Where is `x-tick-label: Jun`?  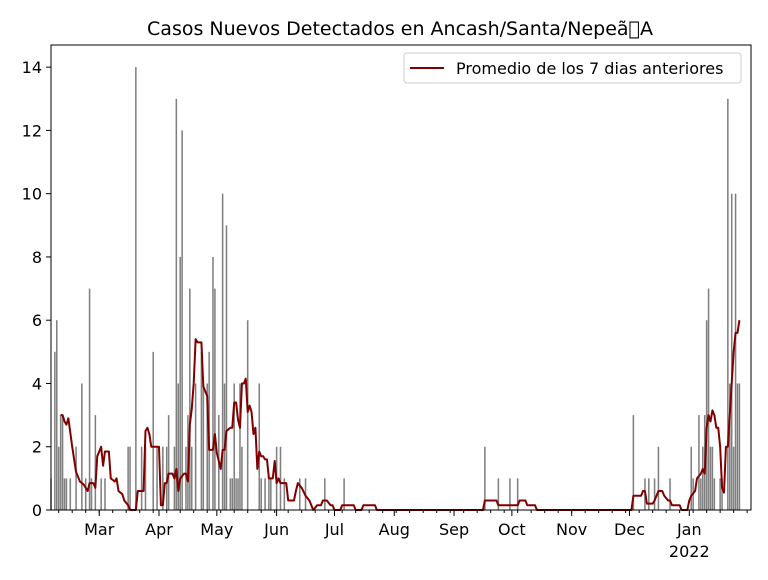 x-tick-label: Jun is located at coordinates (276, 529).